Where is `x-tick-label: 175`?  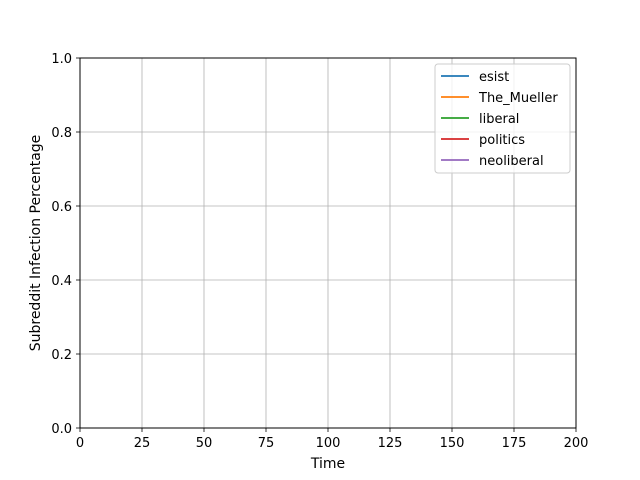 x-tick-label: 175 is located at coordinates (514, 443).